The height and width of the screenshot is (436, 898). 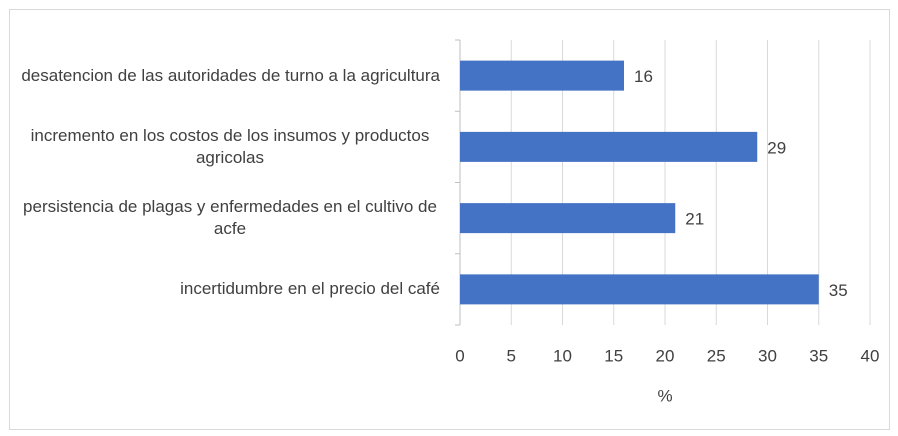 I want to click on x-tick-label: 10, so click(x=562, y=355).